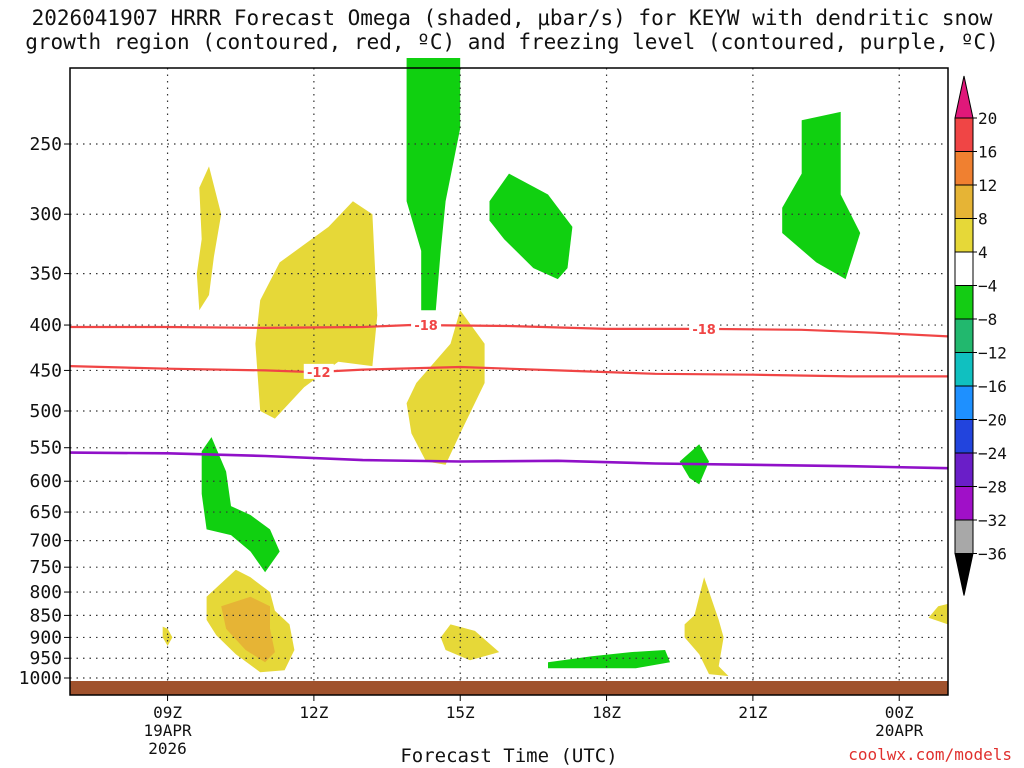 The height and width of the screenshot is (768, 1024). Describe the element at coordinates (45, 411) in the screenshot. I see `y-tick-label: 500` at that location.